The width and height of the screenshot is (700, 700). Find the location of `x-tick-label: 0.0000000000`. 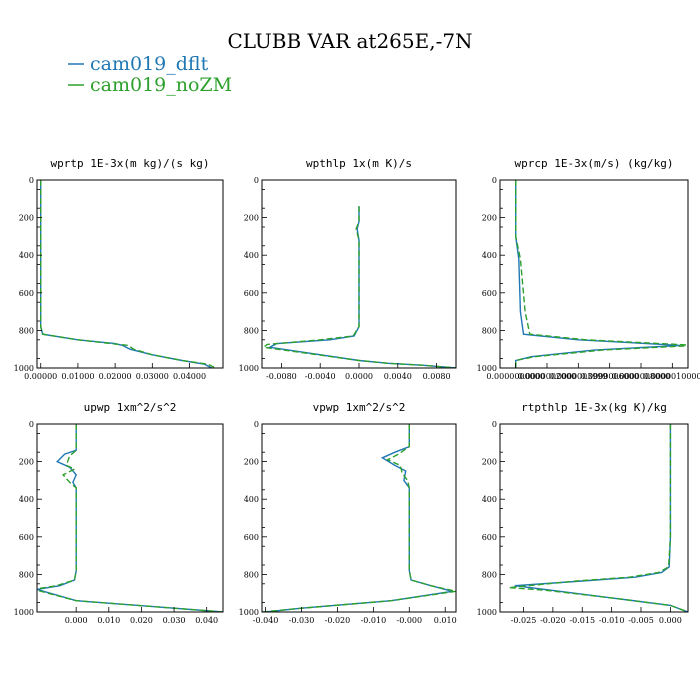

x-tick-label: 0.0000000000 is located at coordinates (515, 376).